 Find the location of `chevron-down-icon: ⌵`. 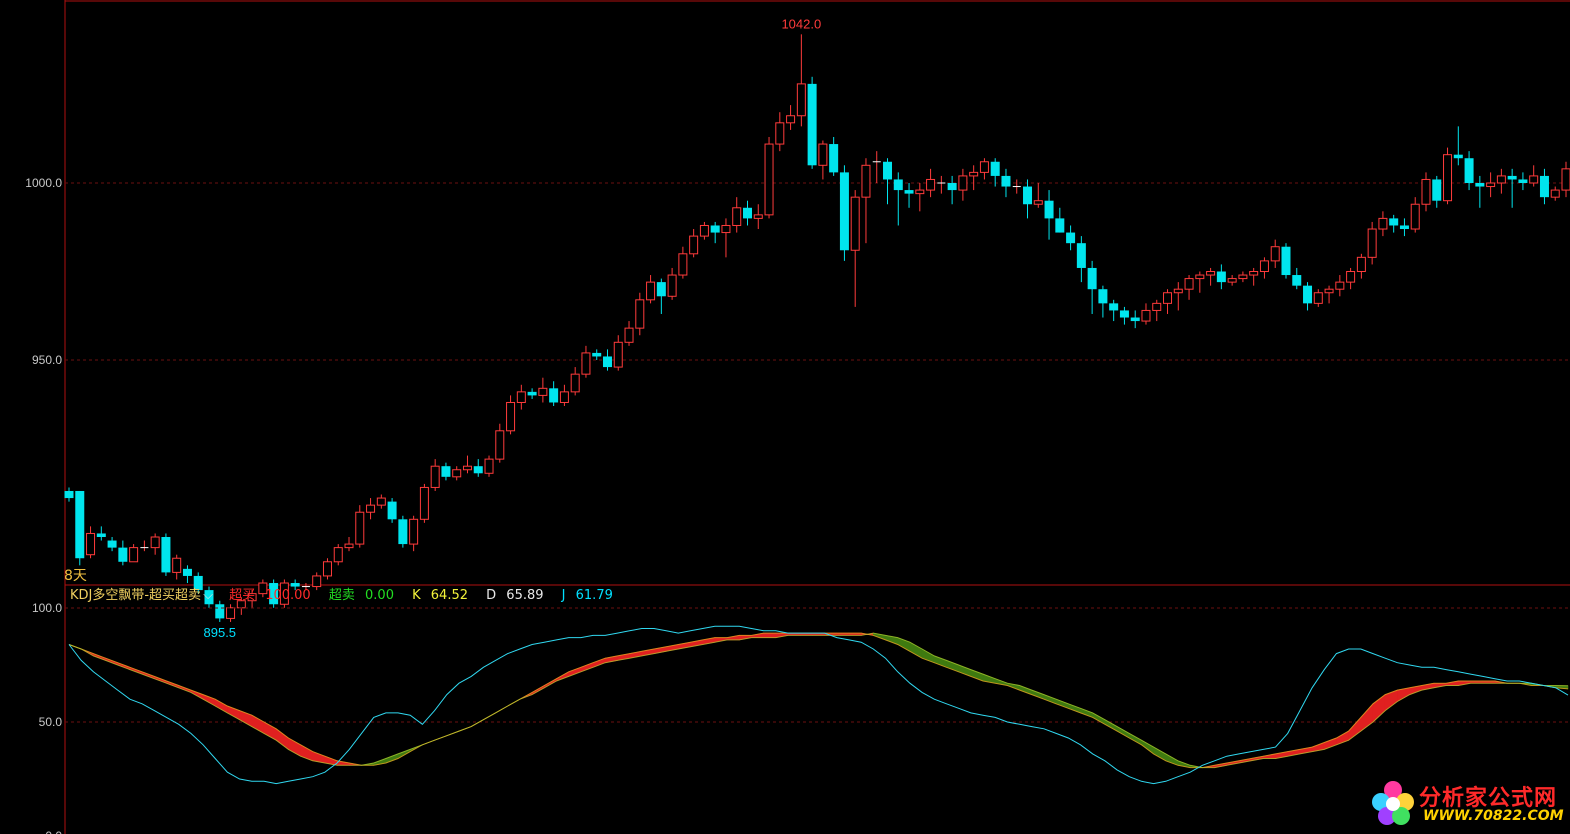

chevron-down-icon: ⌵ is located at coordinates (208, 595).